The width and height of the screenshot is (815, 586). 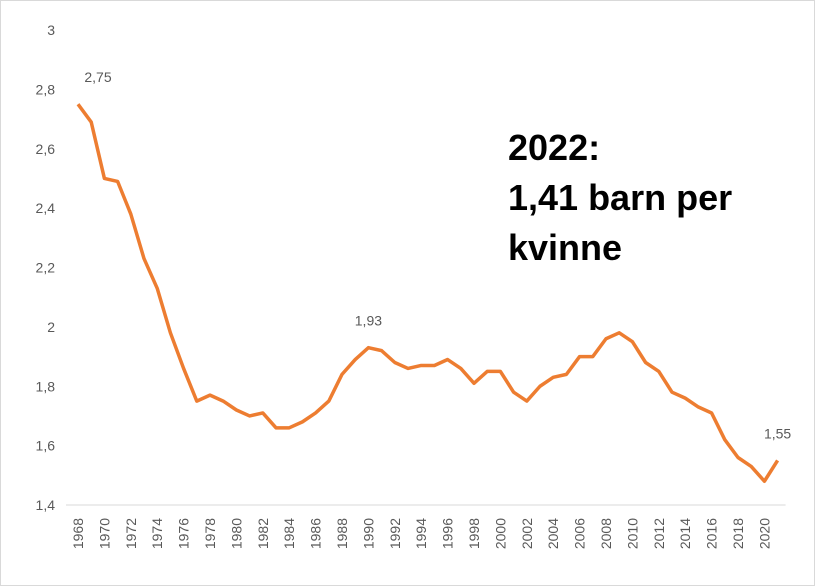 I want to click on x-tick-label: 2012, so click(x=659, y=533).